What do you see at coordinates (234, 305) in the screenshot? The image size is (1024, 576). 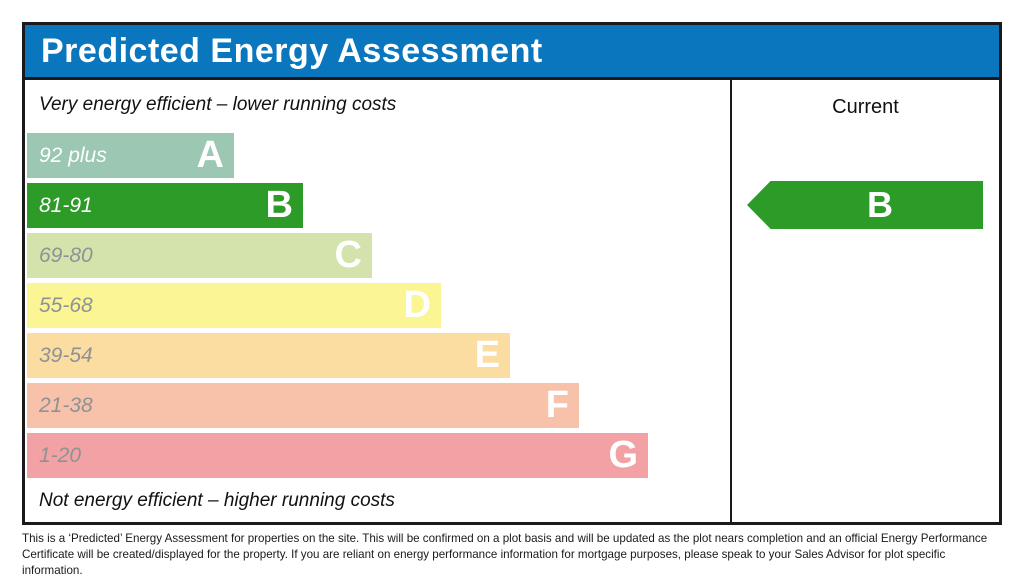 I see `rating-band-row: 55-68 D` at bounding box center [234, 305].